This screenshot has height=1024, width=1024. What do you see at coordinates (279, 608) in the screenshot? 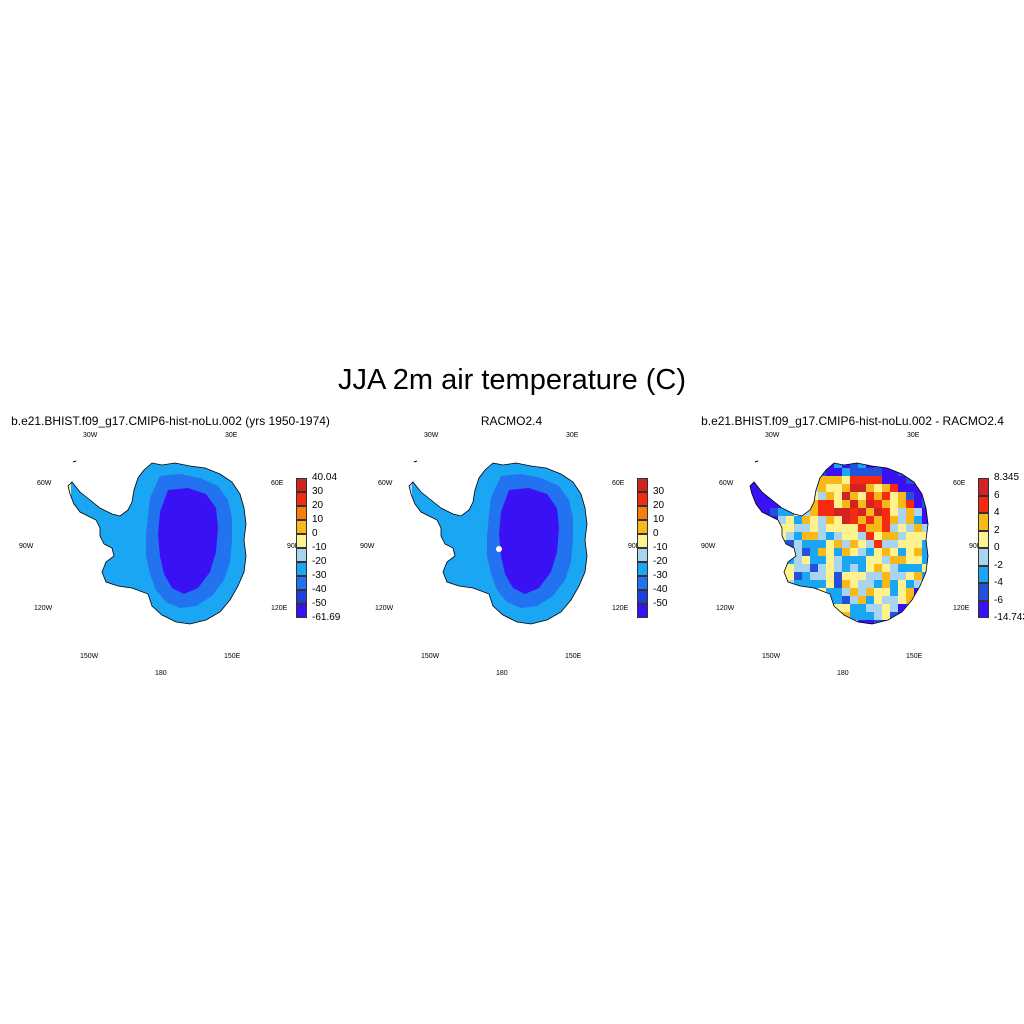
I see `longitude-label: 120E` at bounding box center [279, 608].